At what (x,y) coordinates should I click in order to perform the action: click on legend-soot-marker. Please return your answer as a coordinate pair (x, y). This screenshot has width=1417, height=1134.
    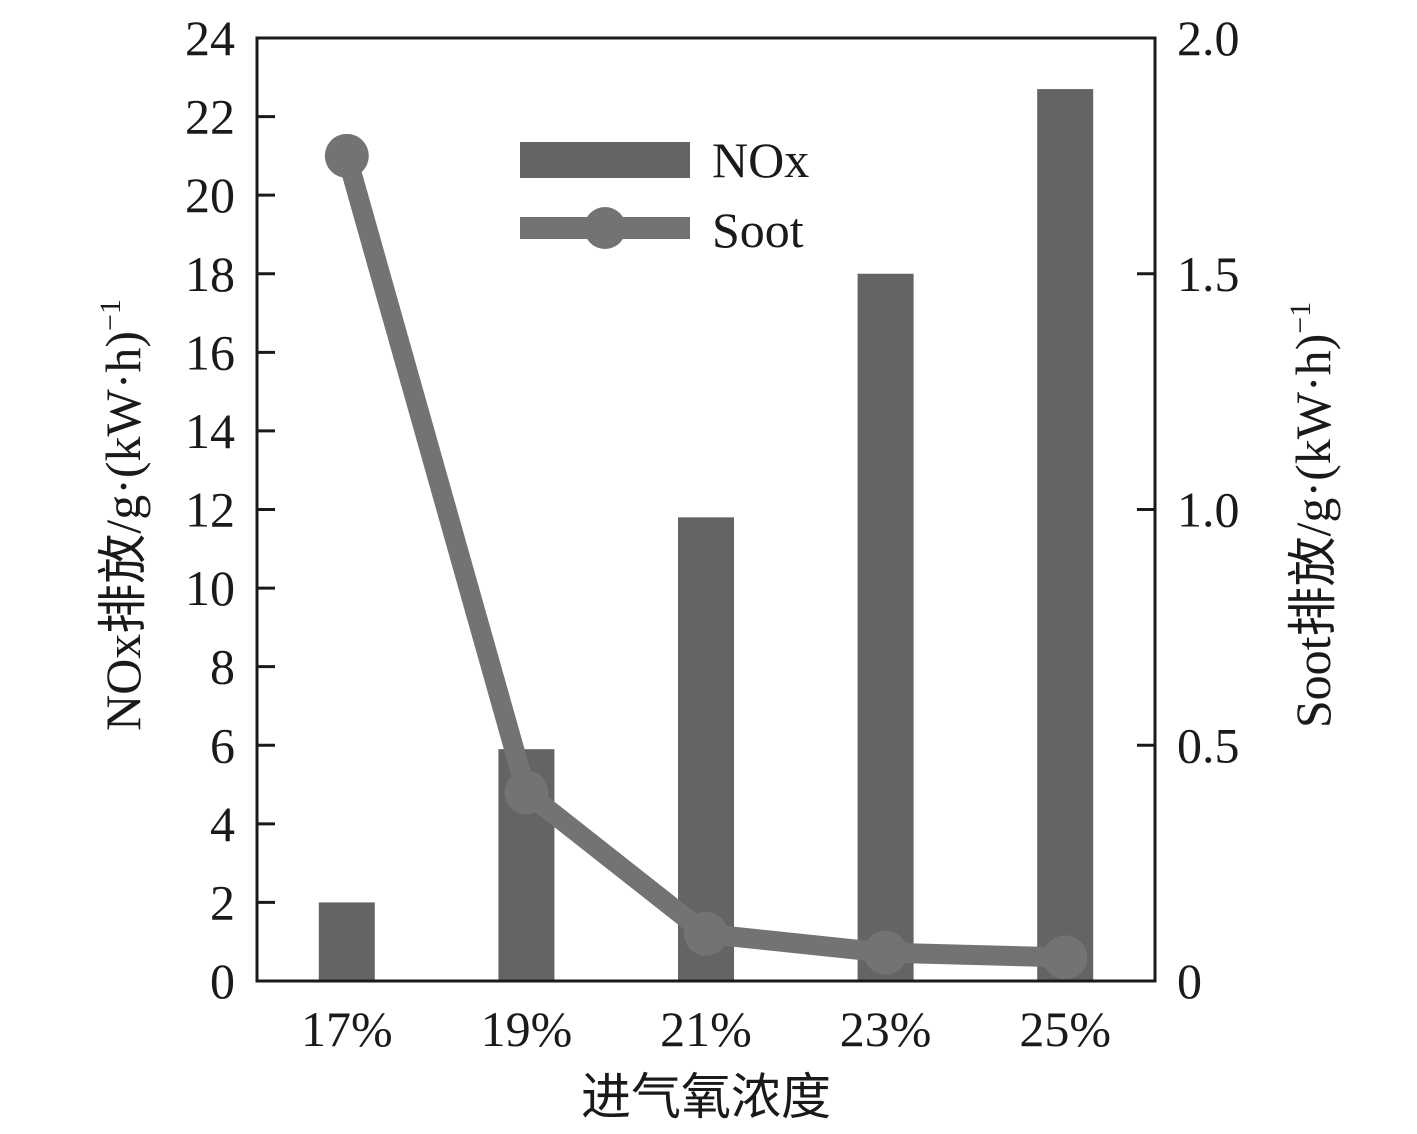
    Looking at the image, I should click on (605, 228).